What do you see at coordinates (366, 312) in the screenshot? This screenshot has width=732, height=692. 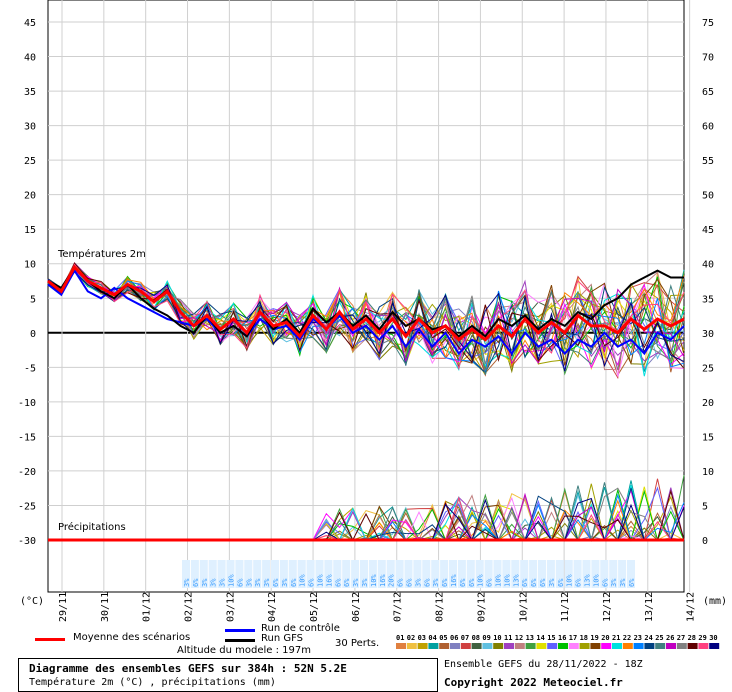 I see `control-run-line` at bounding box center [366, 312].